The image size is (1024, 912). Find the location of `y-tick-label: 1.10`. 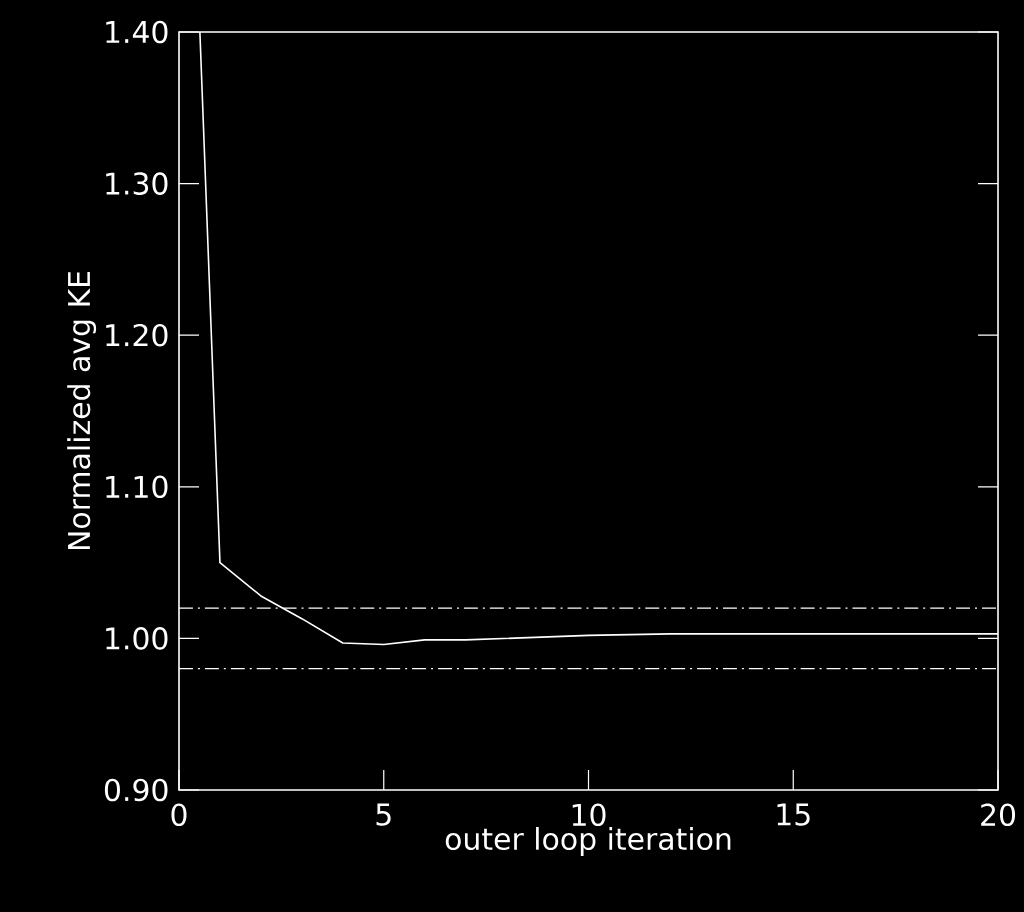

y-tick-label: 1.10 is located at coordinates (137, 487).